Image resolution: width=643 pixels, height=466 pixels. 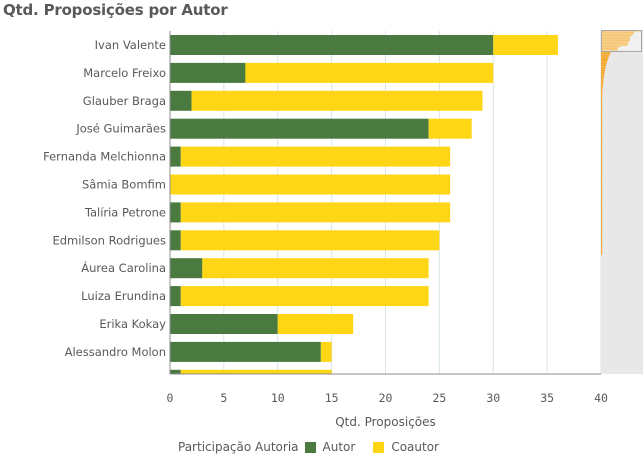 I want to click on legend-label-autor: Autor, so click(x=339, y=447).